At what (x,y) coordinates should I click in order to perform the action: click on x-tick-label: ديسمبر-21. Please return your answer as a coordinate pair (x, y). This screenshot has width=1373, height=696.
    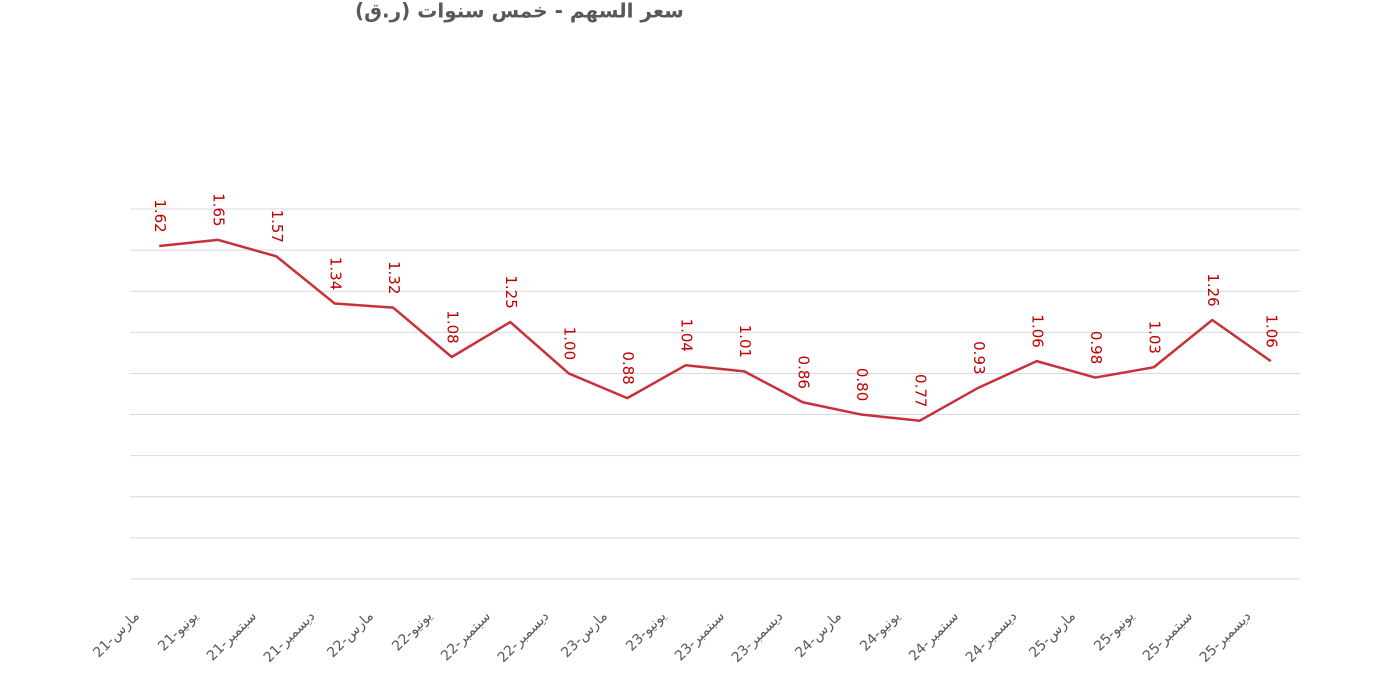
    Looking at the image, I should click on (290, 637).